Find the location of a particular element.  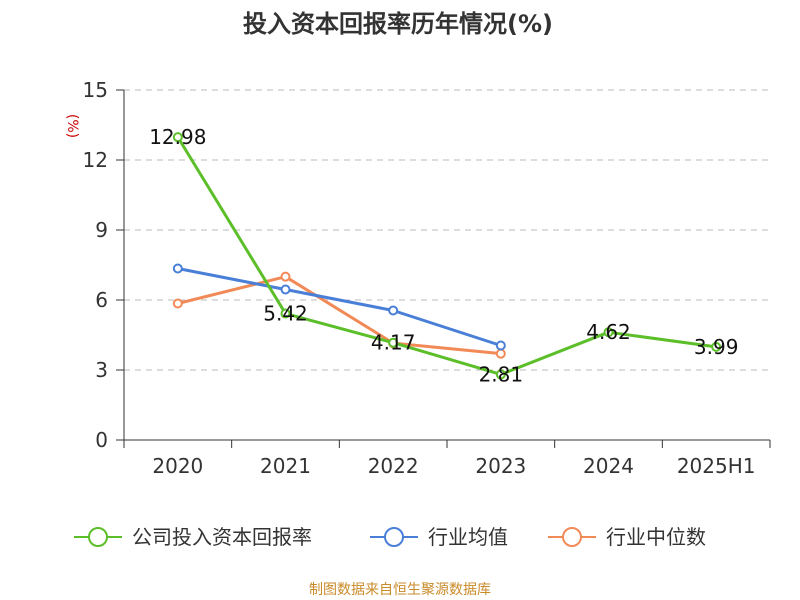

legend-label: 行业均值 is located at coordinates (468, 537).